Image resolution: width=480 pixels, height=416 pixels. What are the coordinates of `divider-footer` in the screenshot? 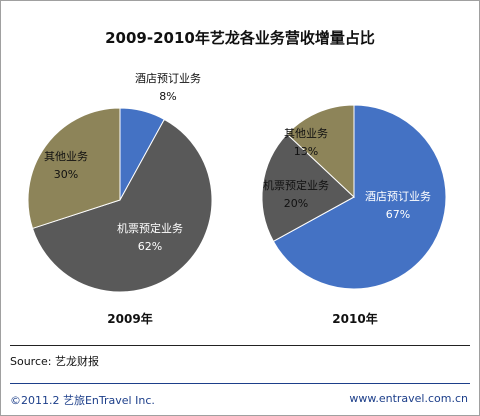 It's located at (240, 383).